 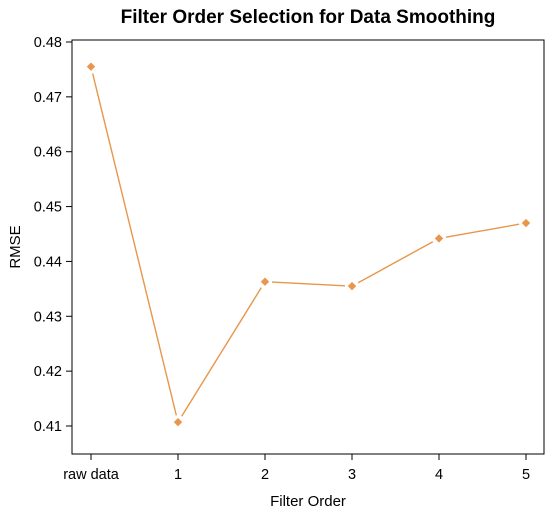 What do you see at coordinates (352, 475) in the screenshot?
I see `x-tick-label: 3` at bounding box center [352, 475].